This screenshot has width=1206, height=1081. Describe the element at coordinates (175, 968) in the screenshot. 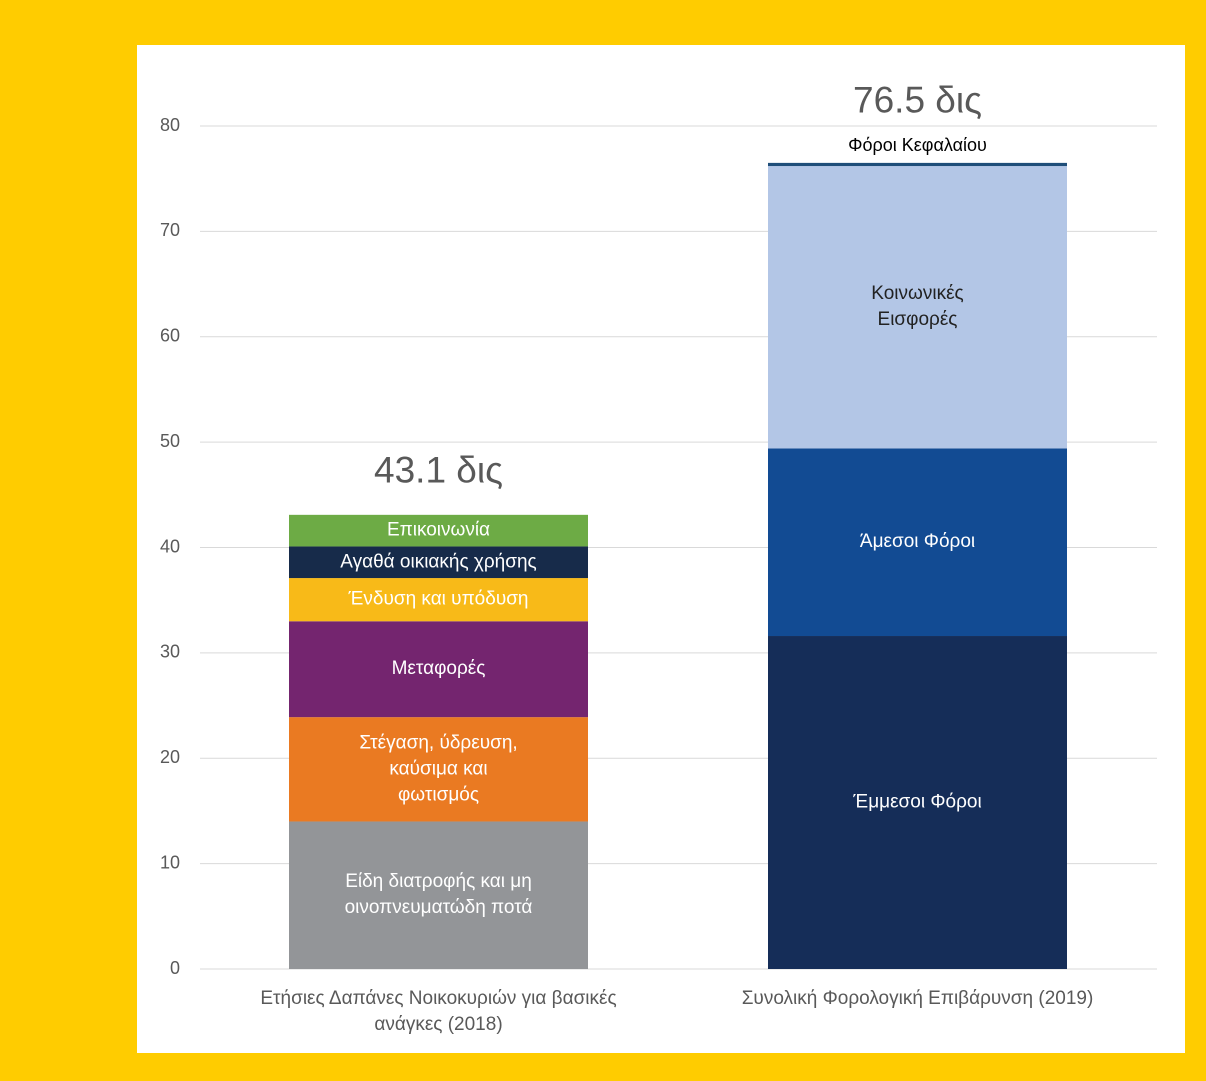

I see `y-tick-label: 0` at that location.